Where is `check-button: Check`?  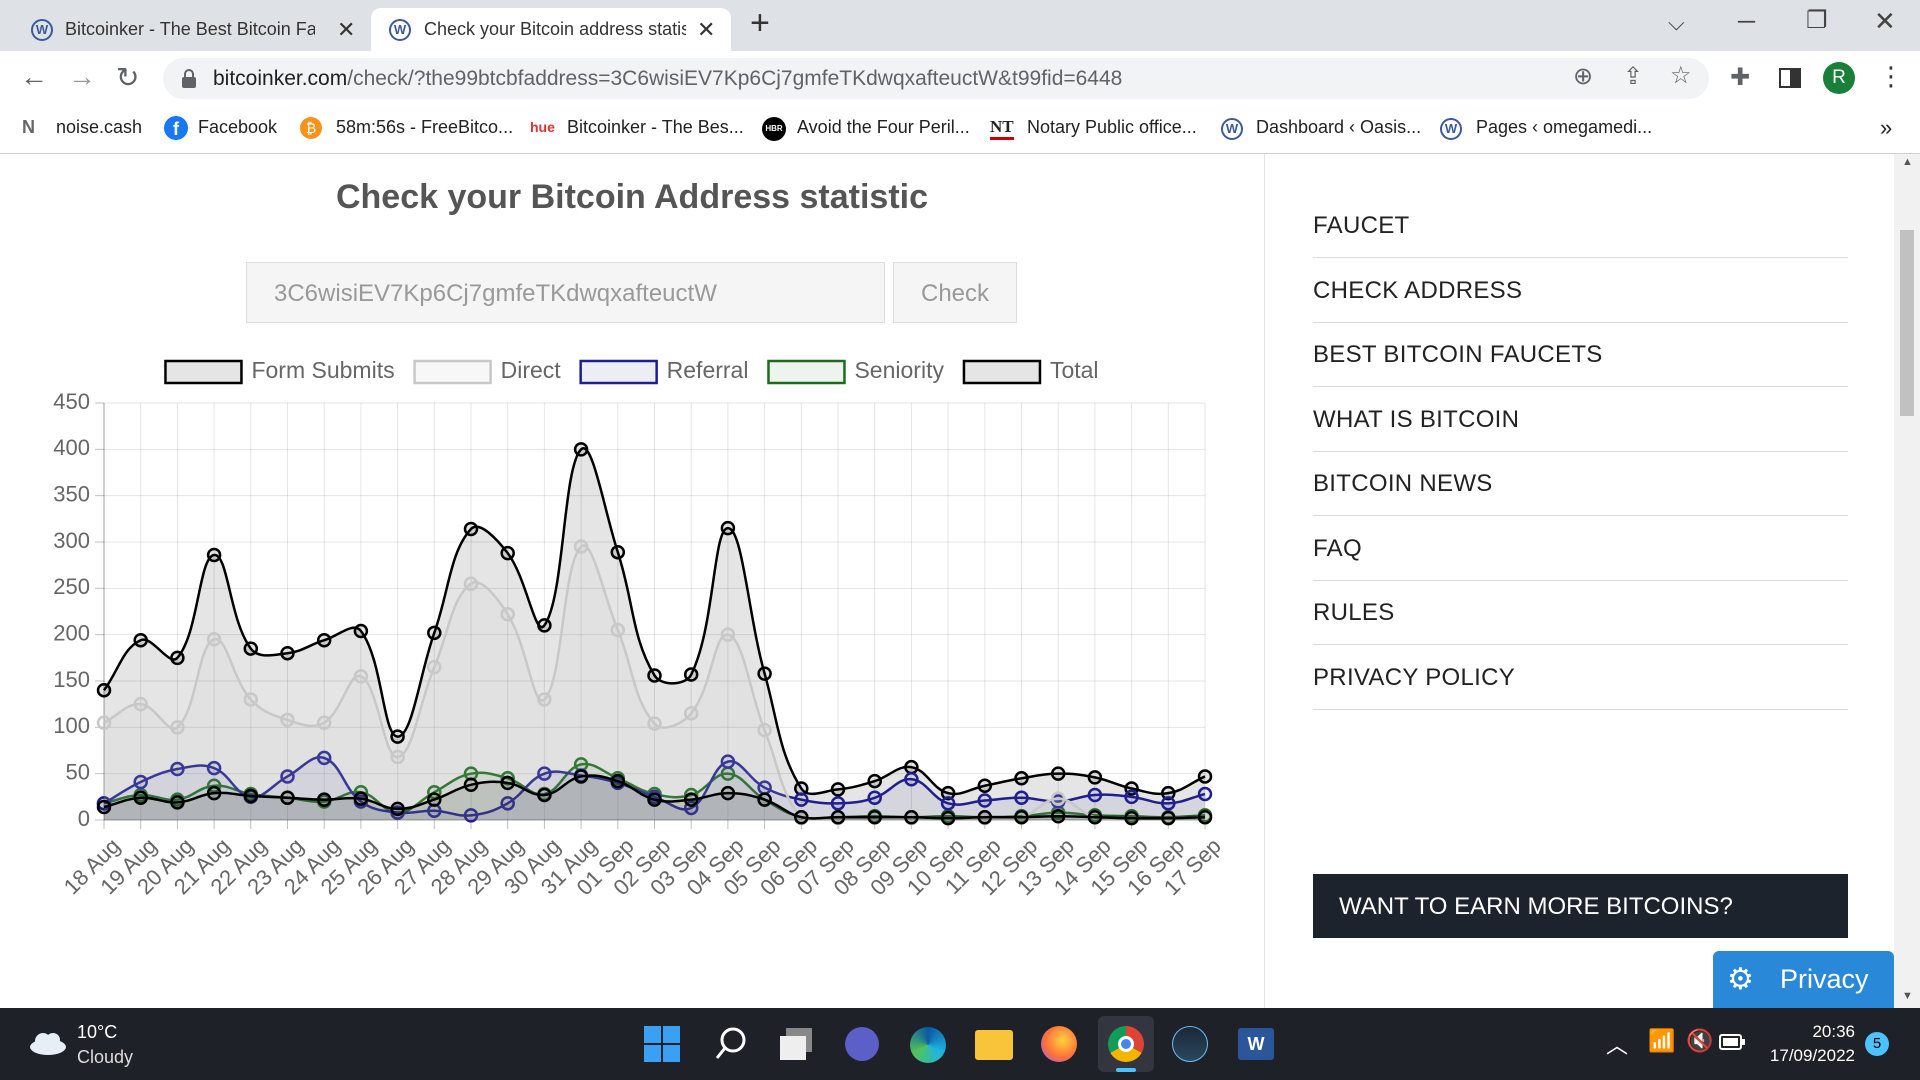 check-button: Check is located at coordinates (955, 292).